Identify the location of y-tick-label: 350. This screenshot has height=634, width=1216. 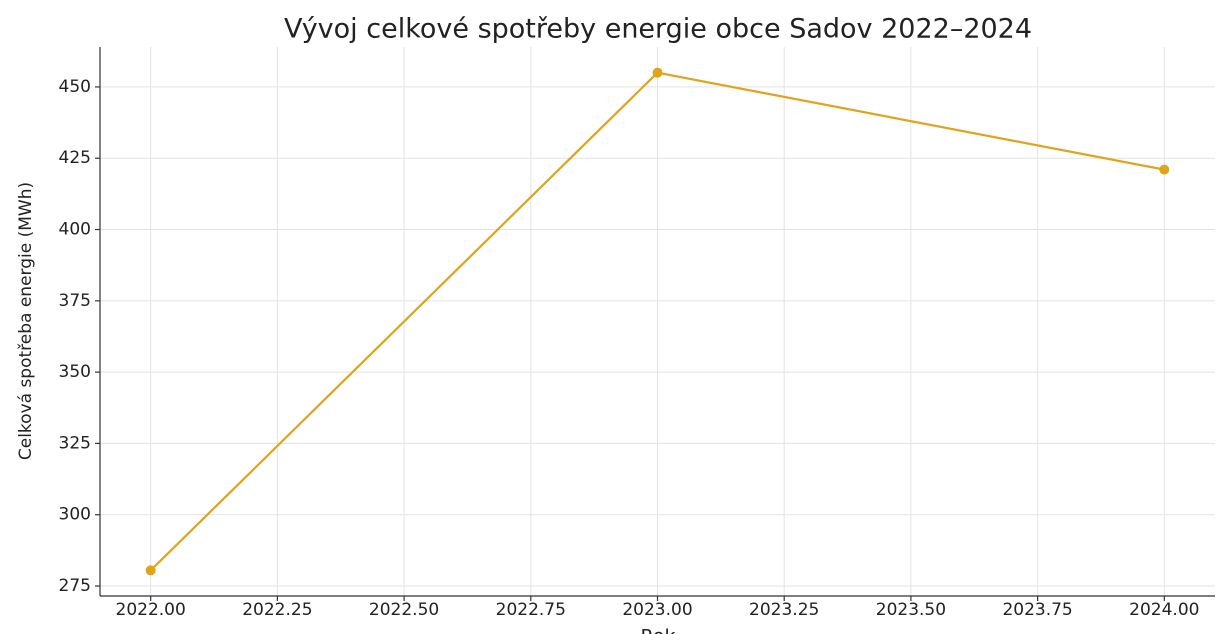
(75, 372).